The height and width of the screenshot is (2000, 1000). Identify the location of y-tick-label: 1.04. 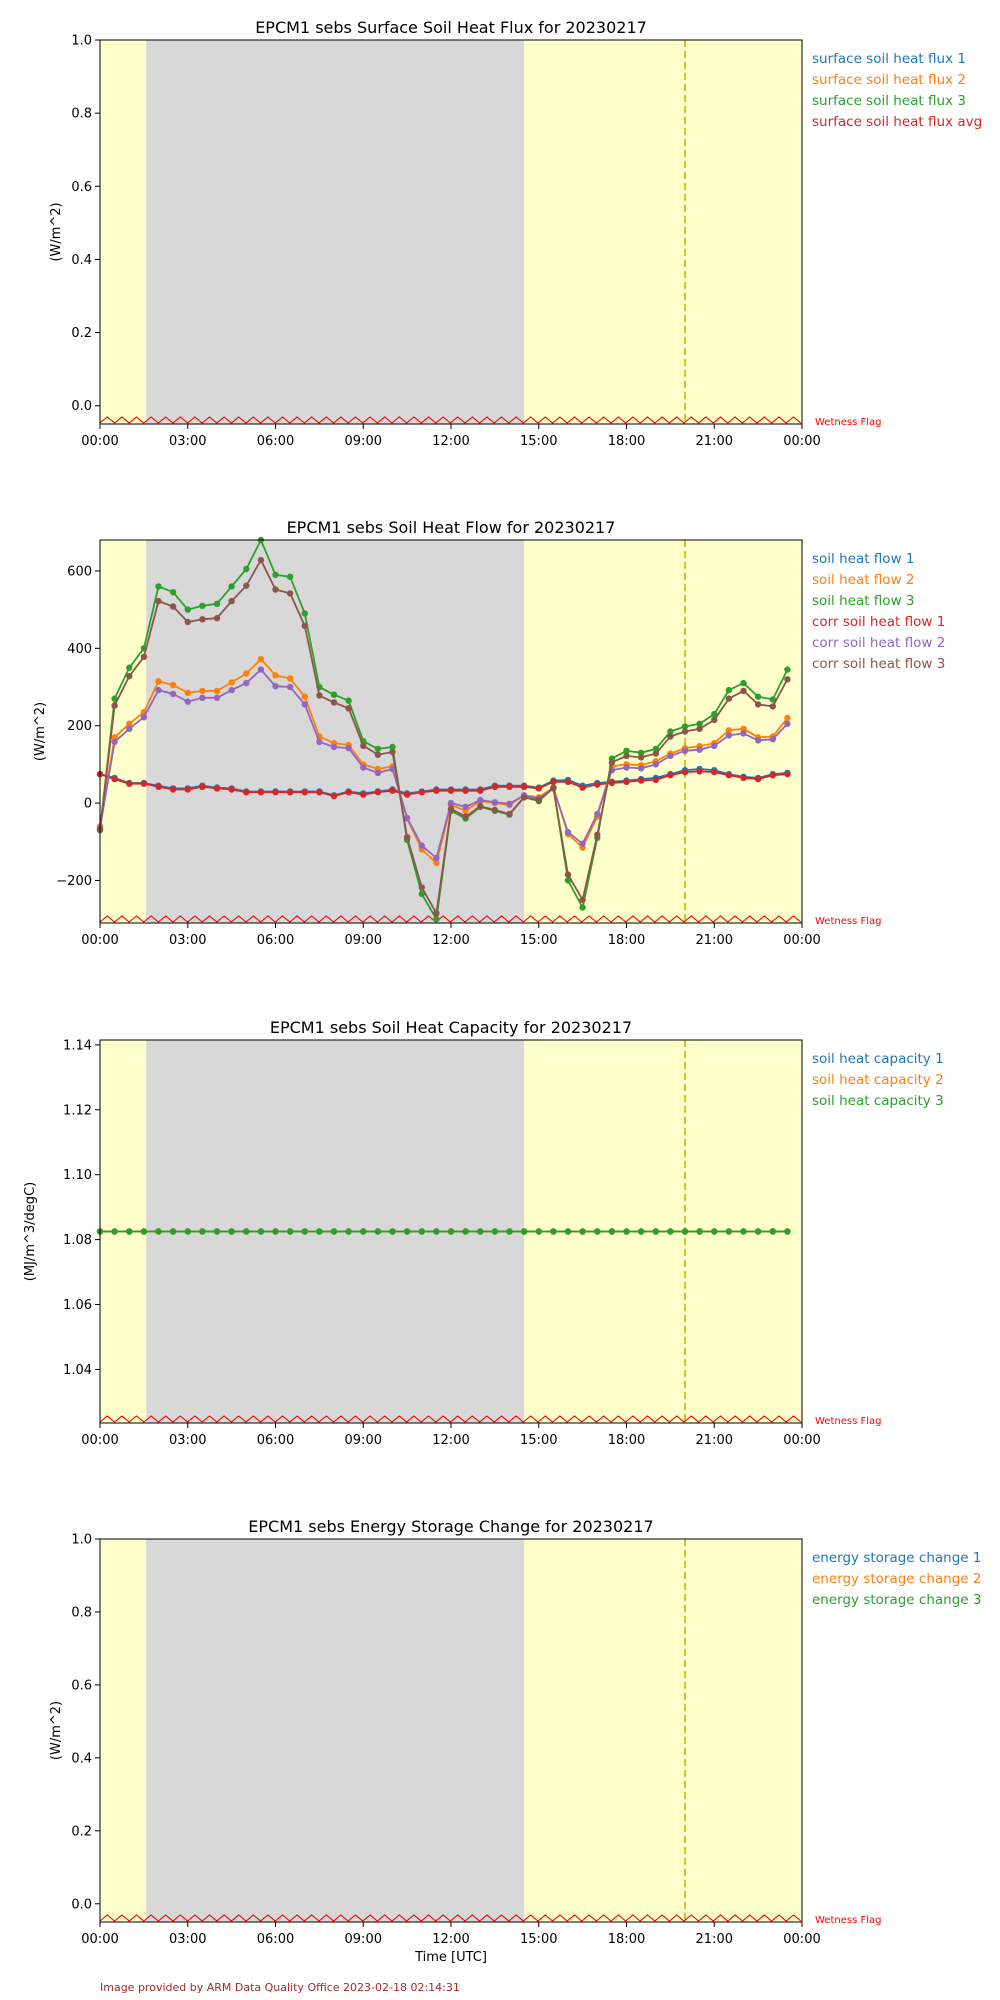
(77, 1370).